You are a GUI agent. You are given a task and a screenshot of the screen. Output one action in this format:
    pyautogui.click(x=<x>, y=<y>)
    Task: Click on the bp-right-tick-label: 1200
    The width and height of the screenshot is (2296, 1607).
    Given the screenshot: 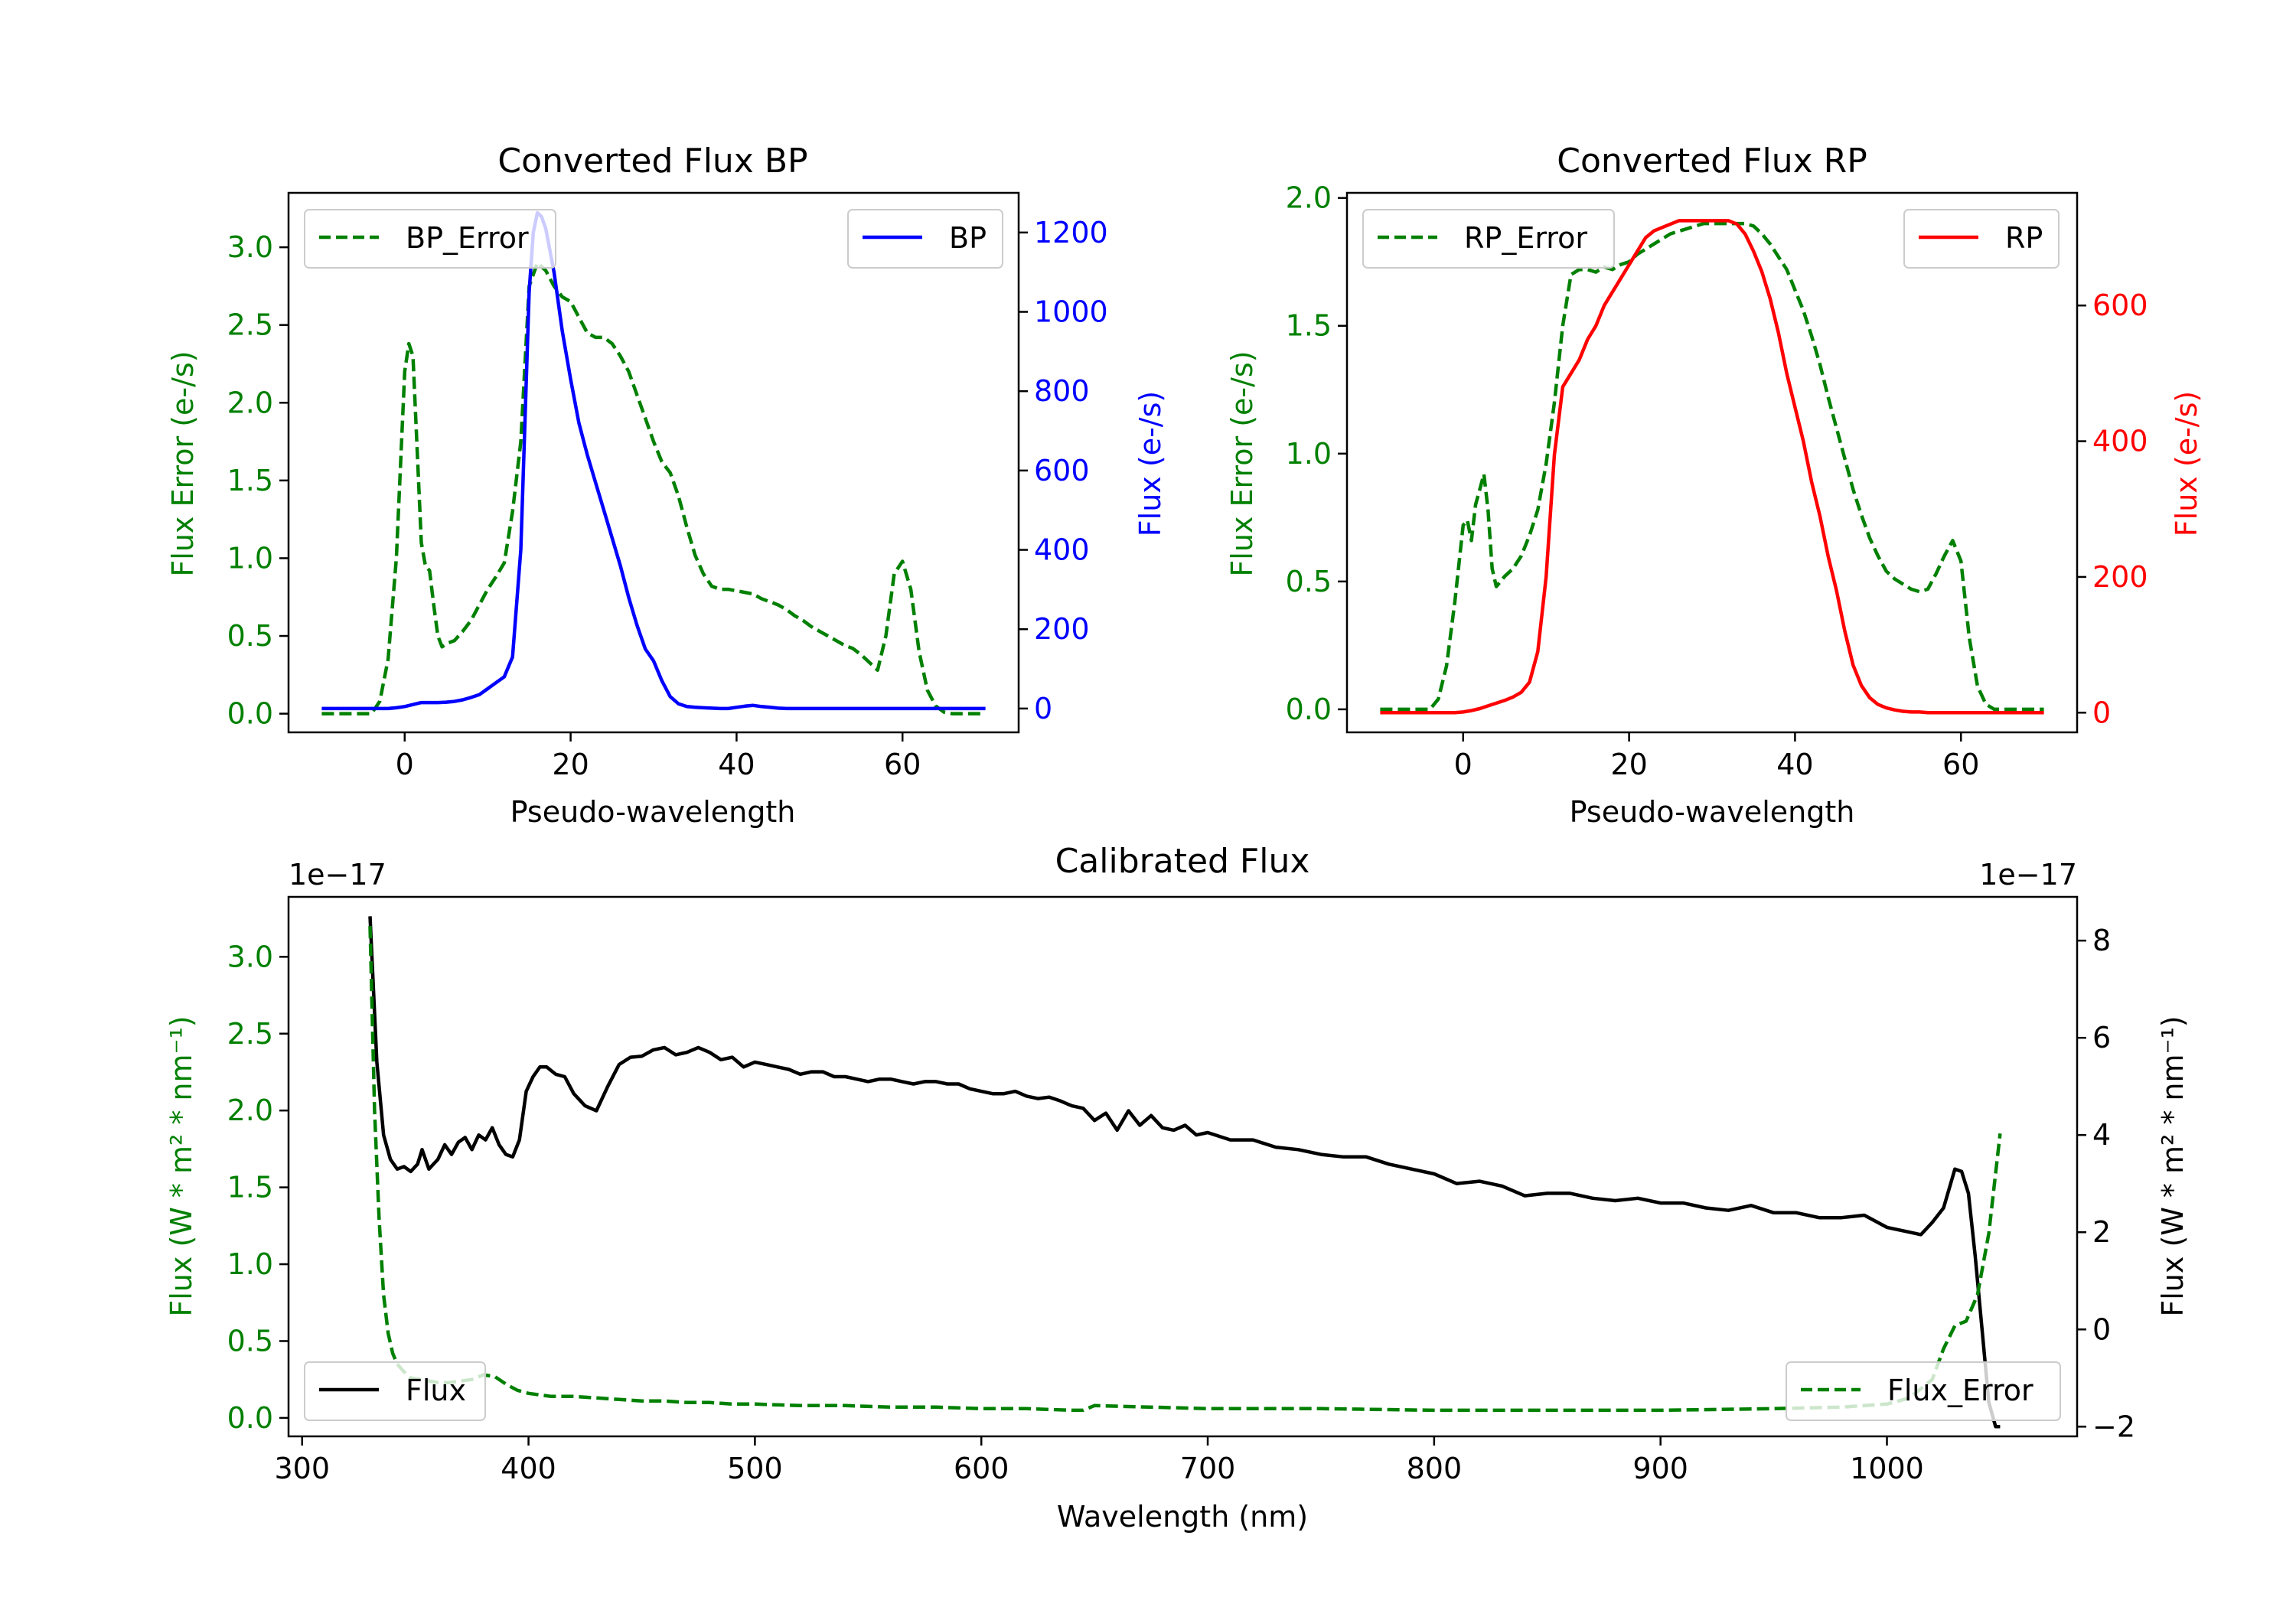 What is the action you would take?
    pyautogui.click(x=1071, y=232)
    